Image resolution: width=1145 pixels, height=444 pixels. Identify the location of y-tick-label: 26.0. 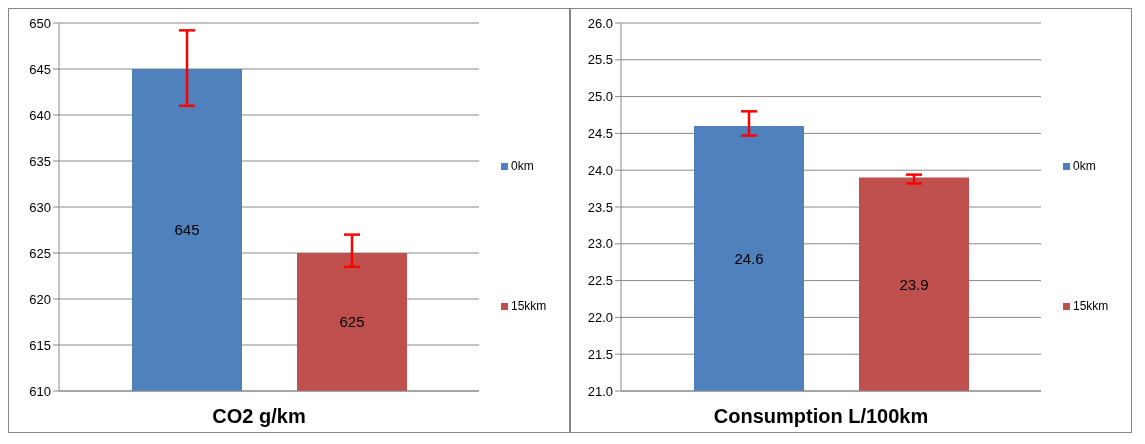
(600, 23).